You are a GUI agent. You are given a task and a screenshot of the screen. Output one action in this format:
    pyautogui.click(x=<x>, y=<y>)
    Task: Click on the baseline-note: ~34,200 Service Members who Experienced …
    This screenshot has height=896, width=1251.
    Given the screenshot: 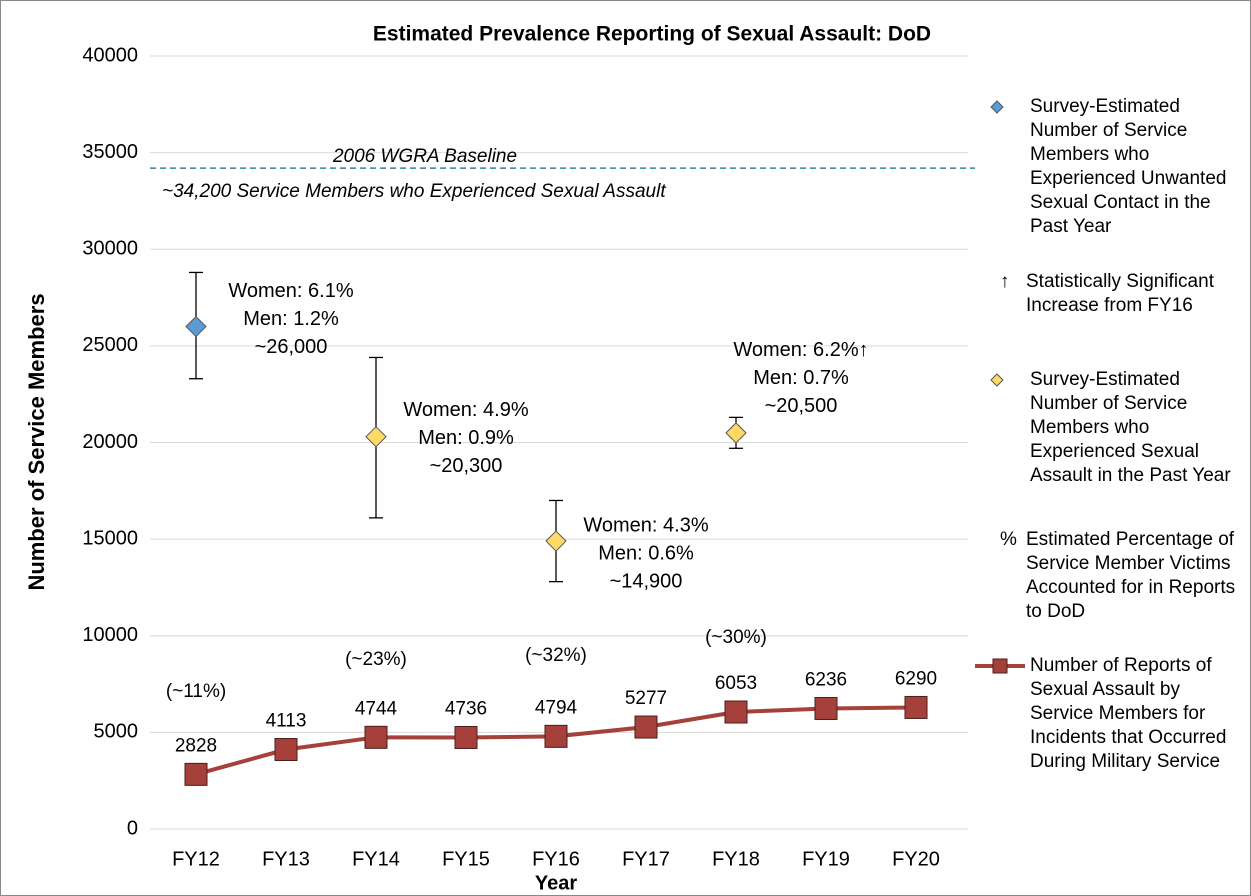 What is the action you would take?
    pyautogui.click(x=414, y=191)
    